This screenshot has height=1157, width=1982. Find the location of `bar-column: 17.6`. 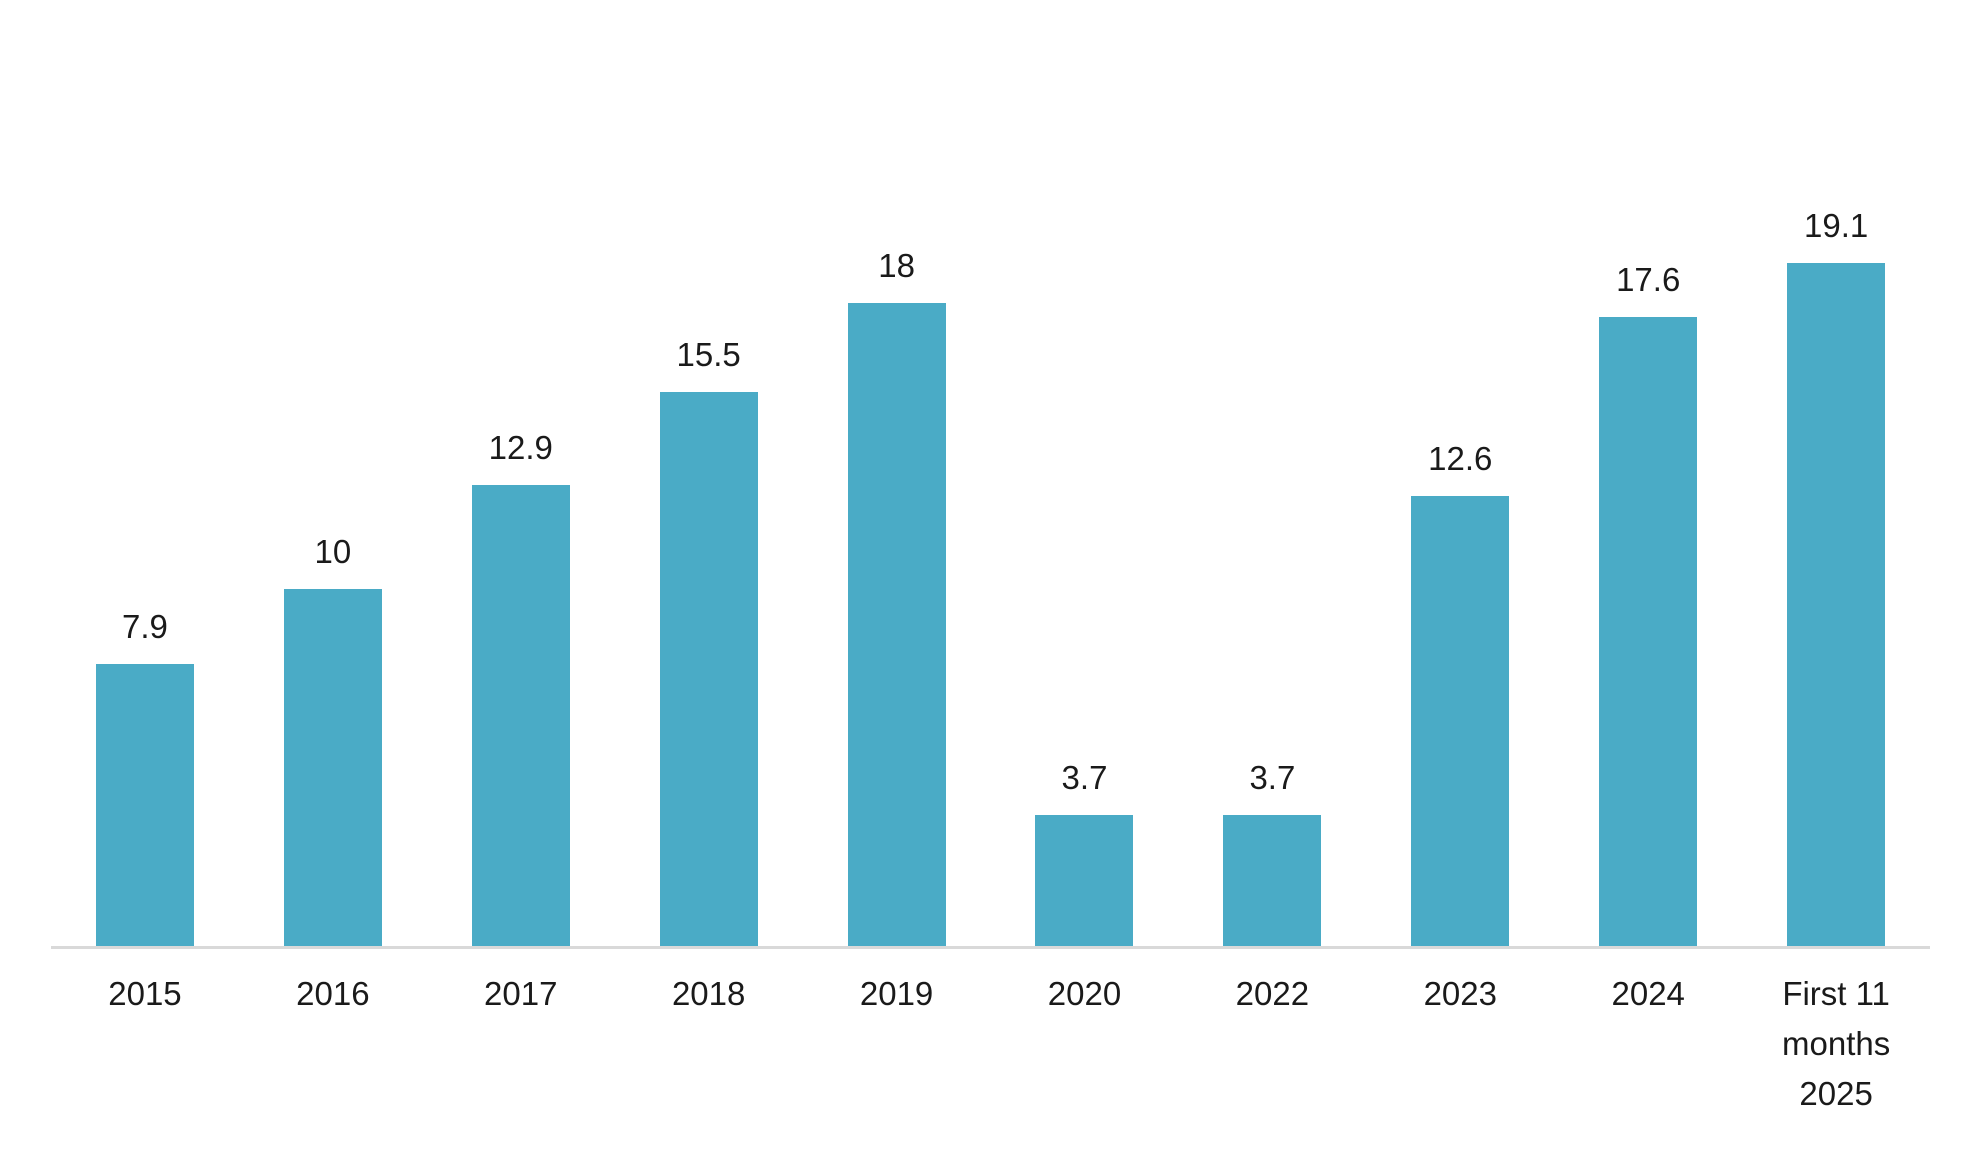

bar-column: 17.6 is located at coordinates (1648, 603).